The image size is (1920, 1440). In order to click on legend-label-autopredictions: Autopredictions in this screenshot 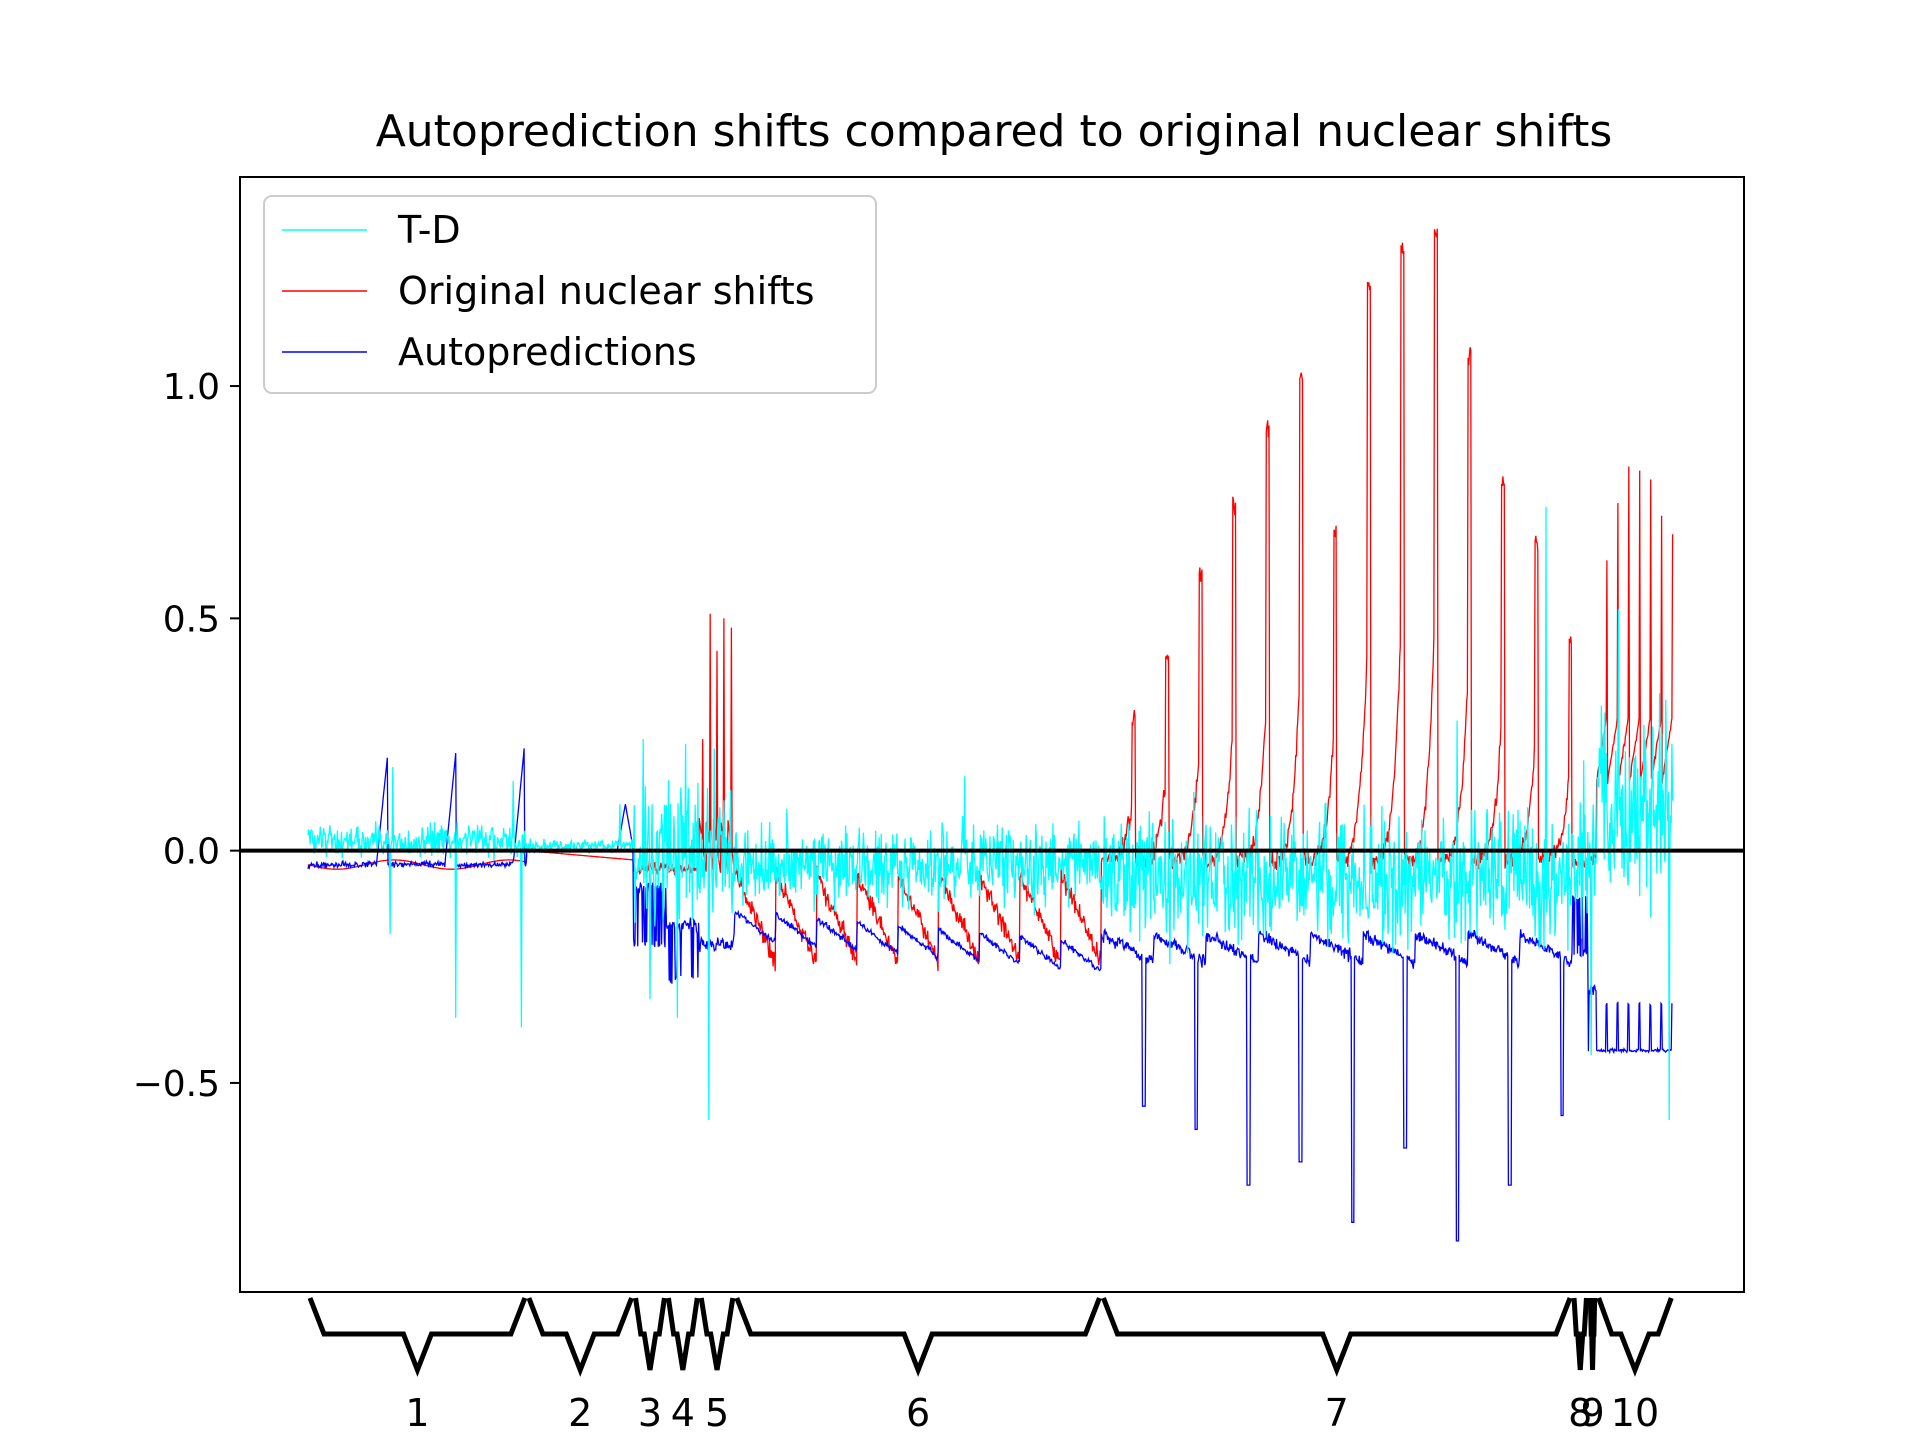, I will do `click(547, 352)`.